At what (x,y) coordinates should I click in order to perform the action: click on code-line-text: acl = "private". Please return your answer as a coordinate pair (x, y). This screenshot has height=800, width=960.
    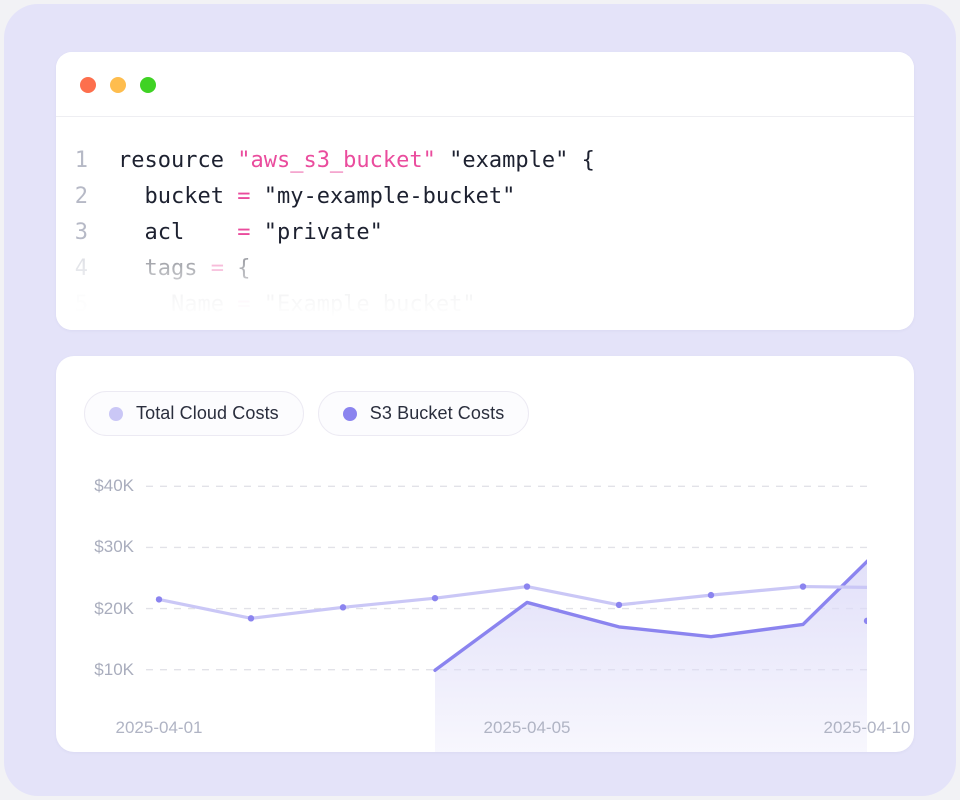
    Looking at the image, I should click on (250, 233).